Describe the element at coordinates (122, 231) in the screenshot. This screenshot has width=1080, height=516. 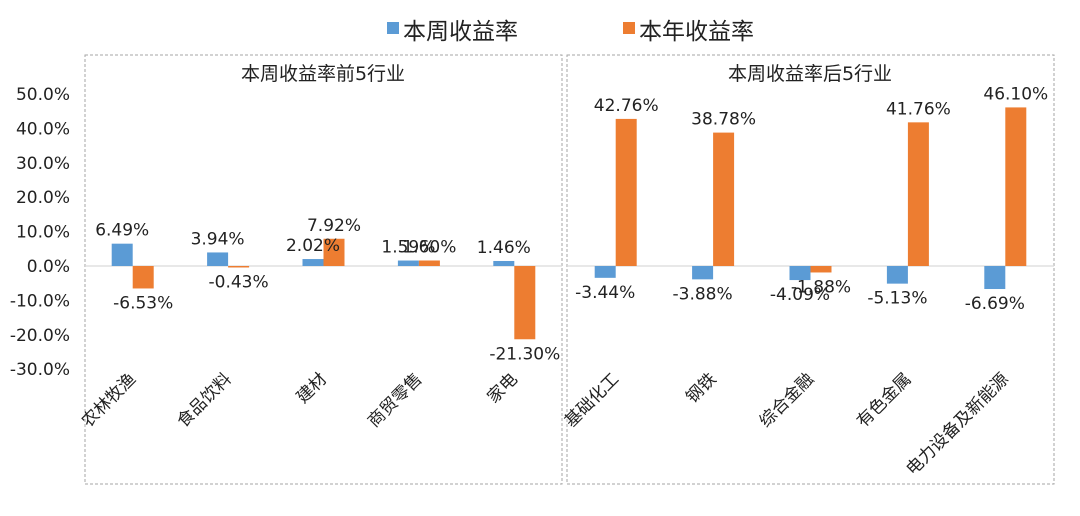
I see `data-label: 6.49%` at that location.